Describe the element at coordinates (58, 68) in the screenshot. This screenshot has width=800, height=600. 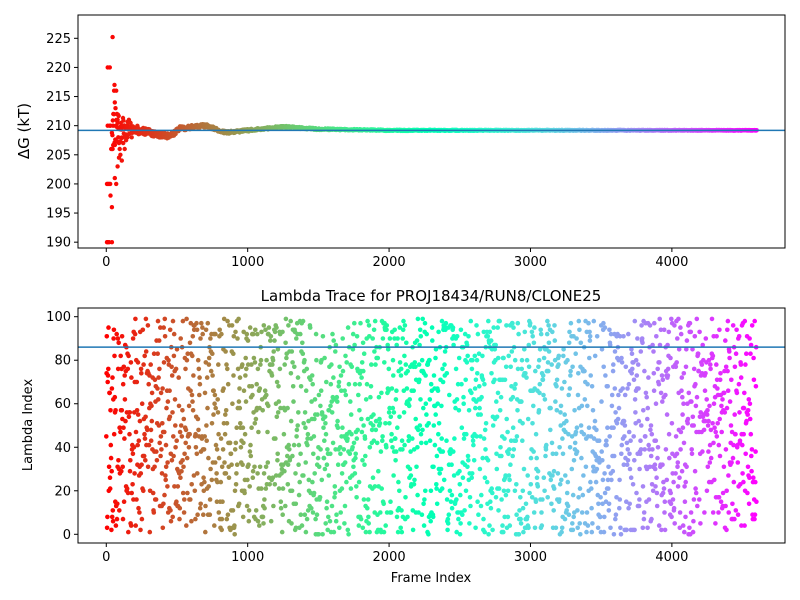
I see `dg-y-tick-label: 220` at that location.